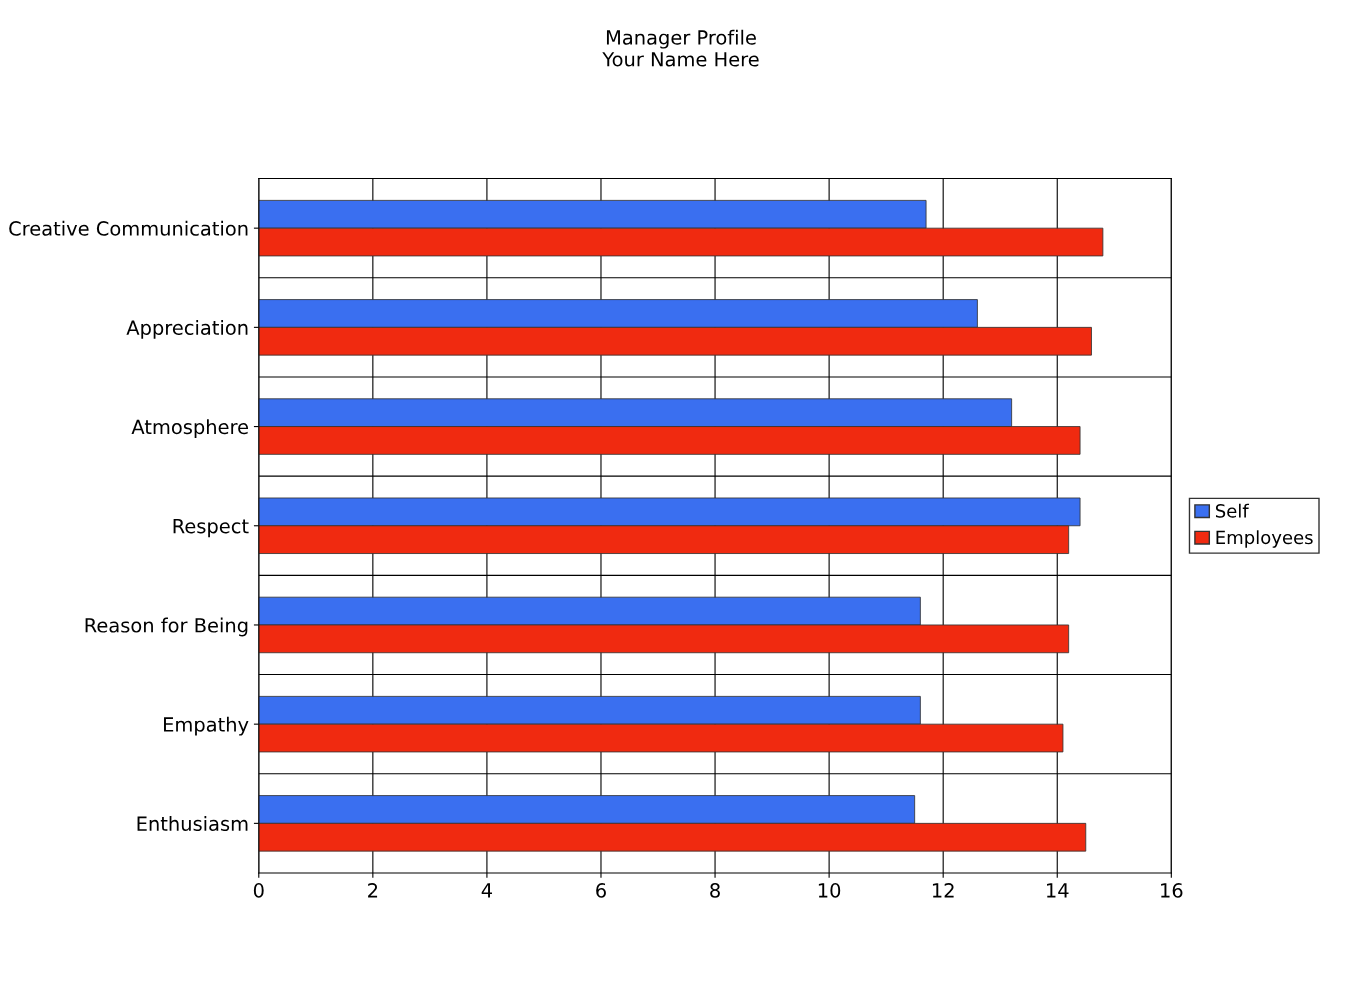  What do you see at coordinates (192, 823) in the screenshot?
I see `y-tick-label: Enthusiasm` at bounding box center [192, 823].